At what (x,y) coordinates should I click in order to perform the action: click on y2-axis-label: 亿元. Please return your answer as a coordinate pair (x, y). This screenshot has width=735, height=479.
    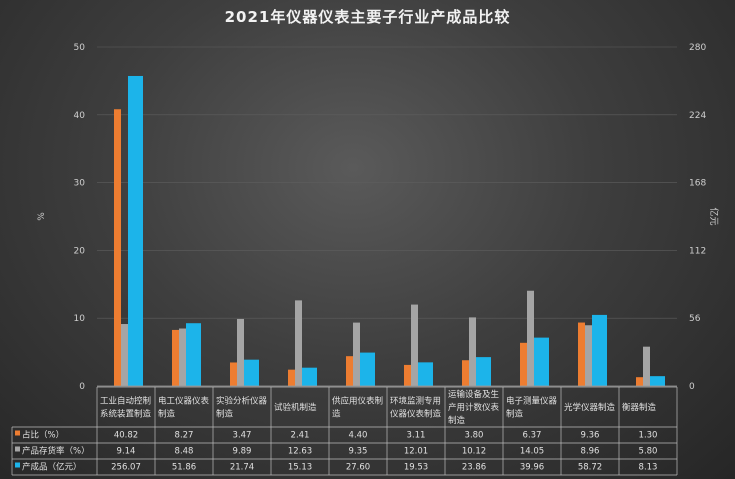
    Looking at the image, I should click on (714, 216).